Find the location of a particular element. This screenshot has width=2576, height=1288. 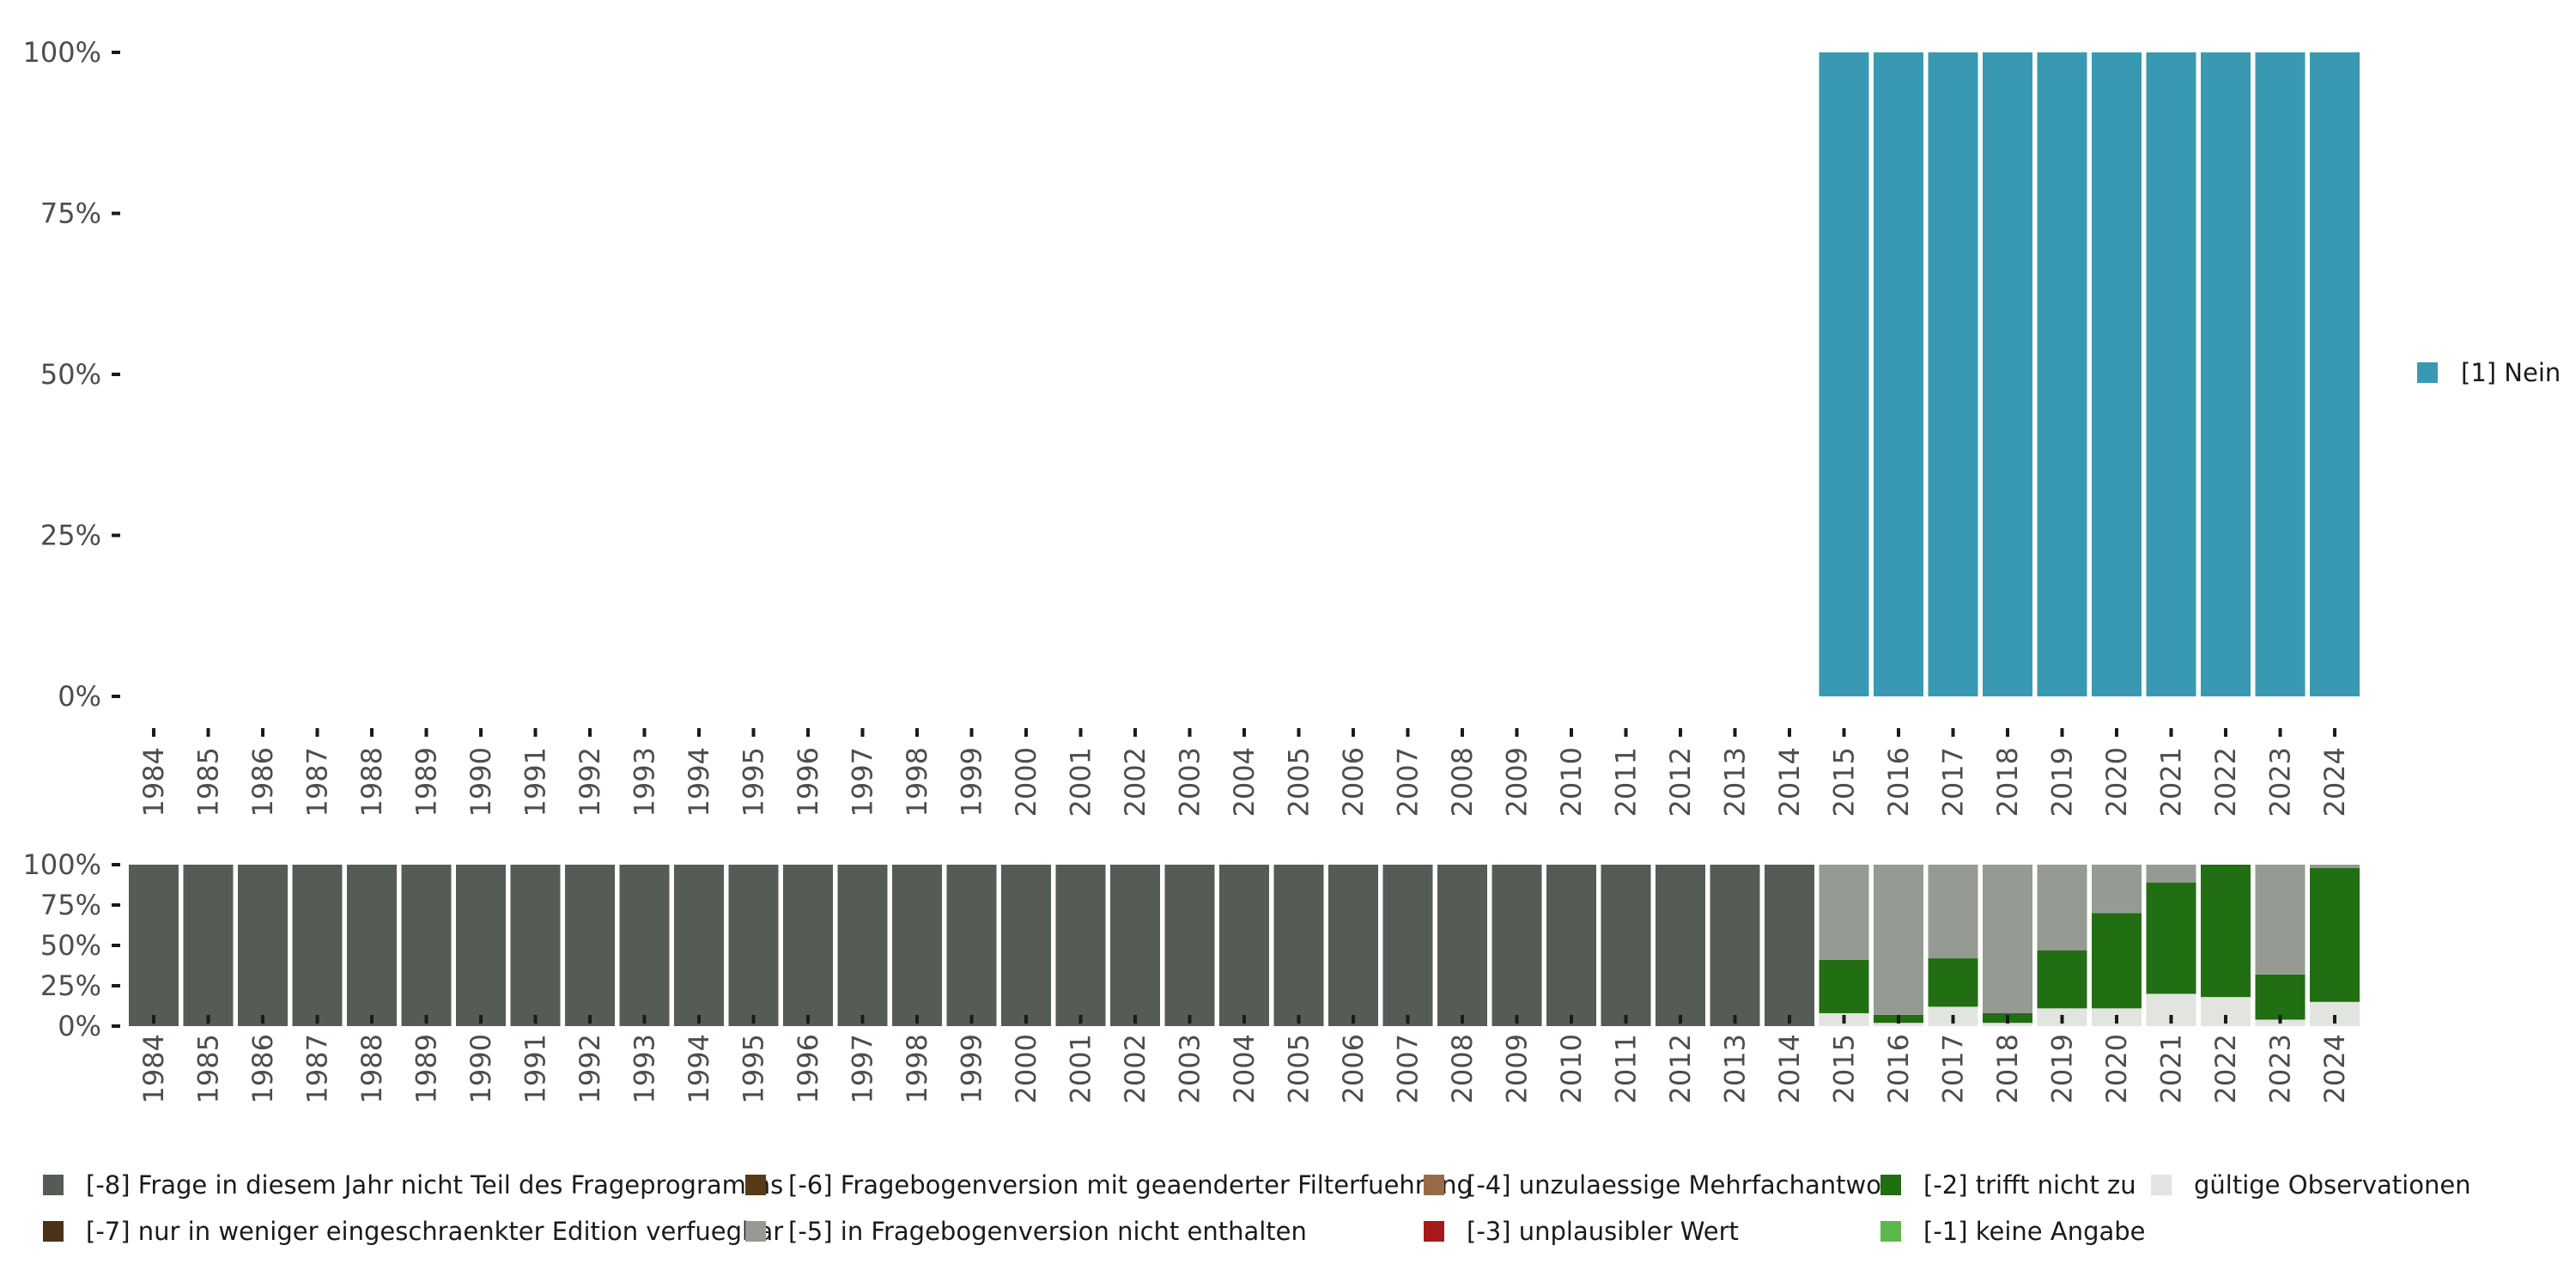

bar-top-2016-s0 is located at coordinates (1899, 374).